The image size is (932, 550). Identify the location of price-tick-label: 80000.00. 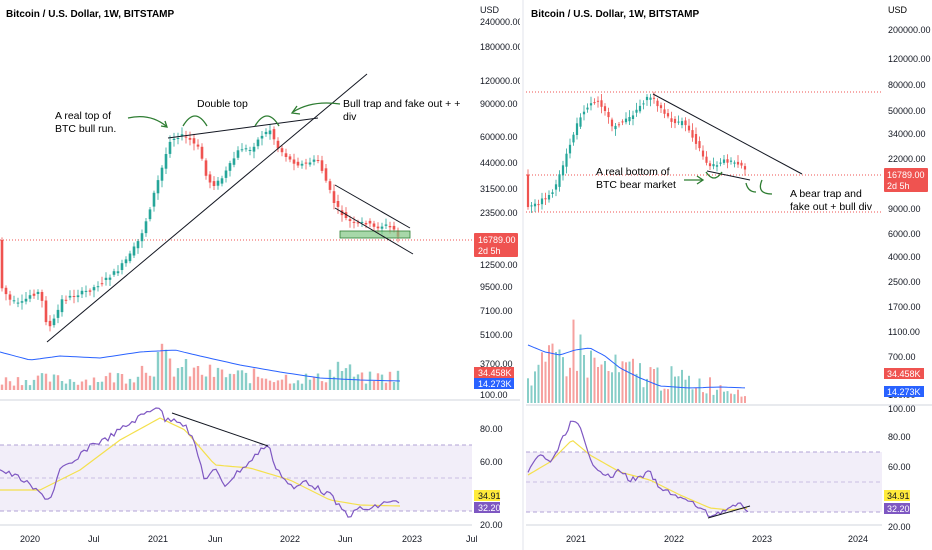
(907, 85).